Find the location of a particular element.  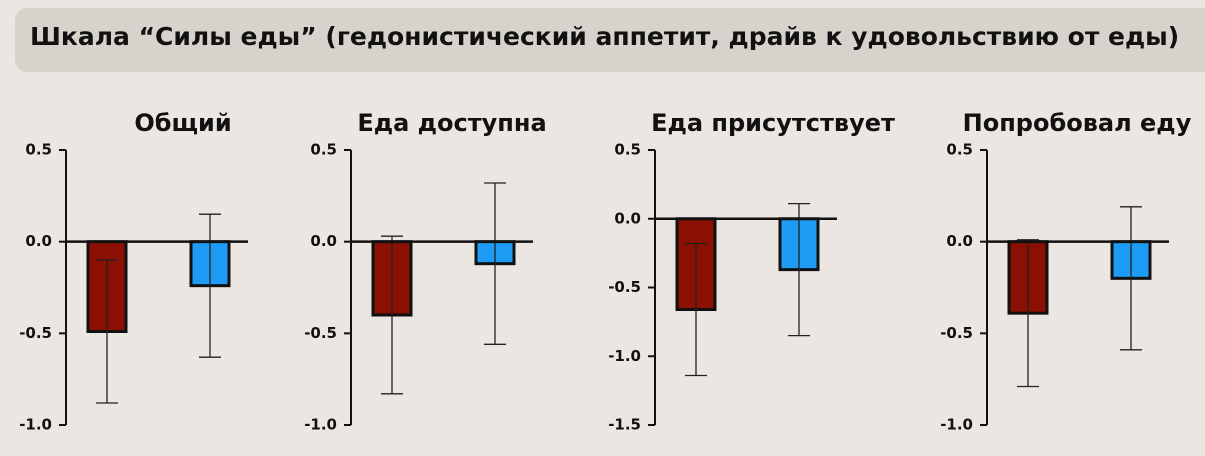

panel-title: Общий is located at coordinates (182, 123).